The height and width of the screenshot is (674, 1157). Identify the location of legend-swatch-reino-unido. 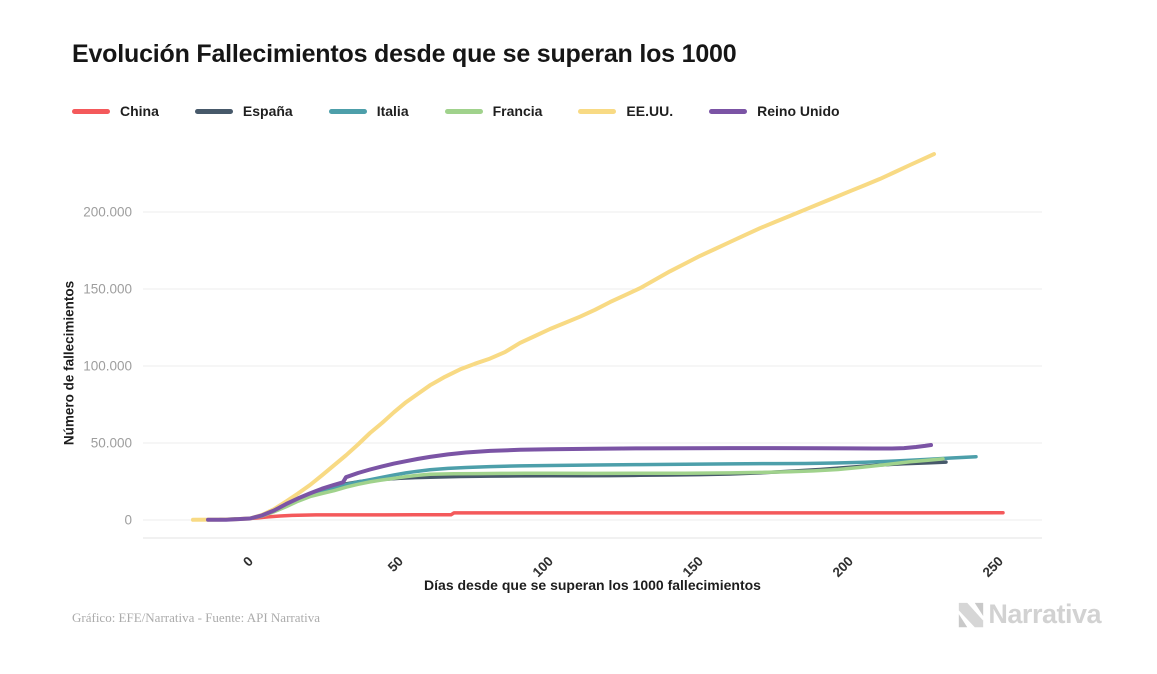
(728, 111).